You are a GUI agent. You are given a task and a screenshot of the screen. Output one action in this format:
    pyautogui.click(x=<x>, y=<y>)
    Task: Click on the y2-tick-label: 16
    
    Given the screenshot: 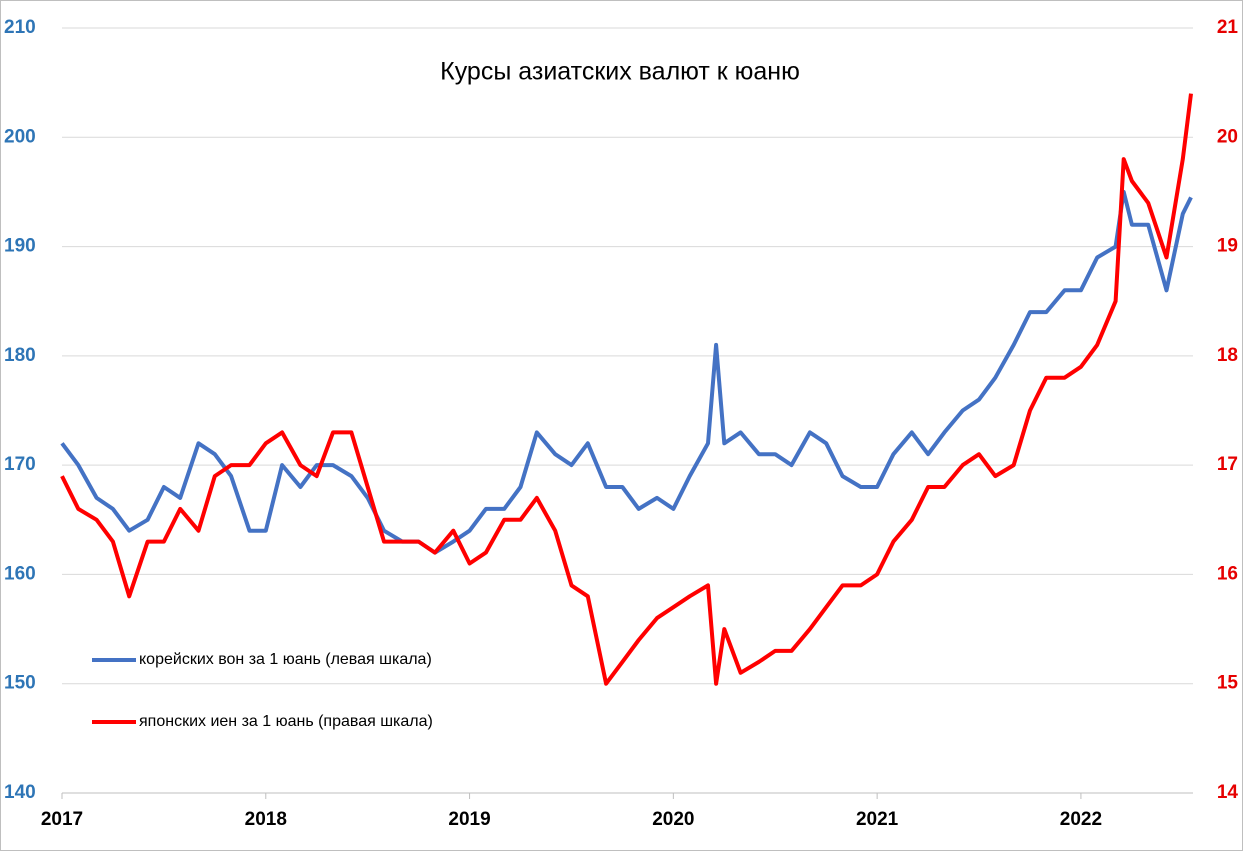 What is the action you would take?
    pyautogui.click(x=1227, y=573)
    